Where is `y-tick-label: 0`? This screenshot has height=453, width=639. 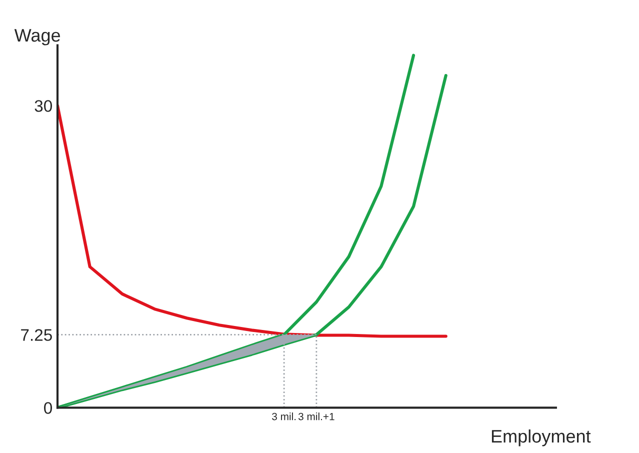
y-tick-label: 0 is located at coordinates (48, 408).